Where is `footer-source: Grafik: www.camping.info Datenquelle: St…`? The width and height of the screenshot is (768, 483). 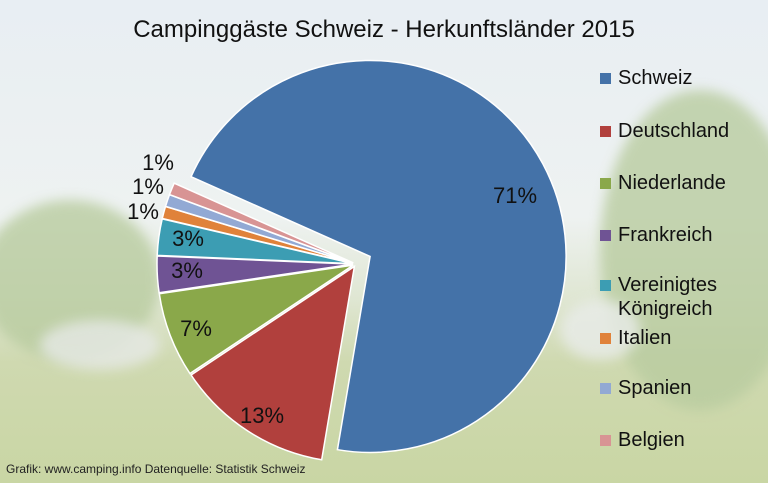 footer-source: Grafik: www.camping.info Datenquelle: St… is located at coordinates (156, 469).